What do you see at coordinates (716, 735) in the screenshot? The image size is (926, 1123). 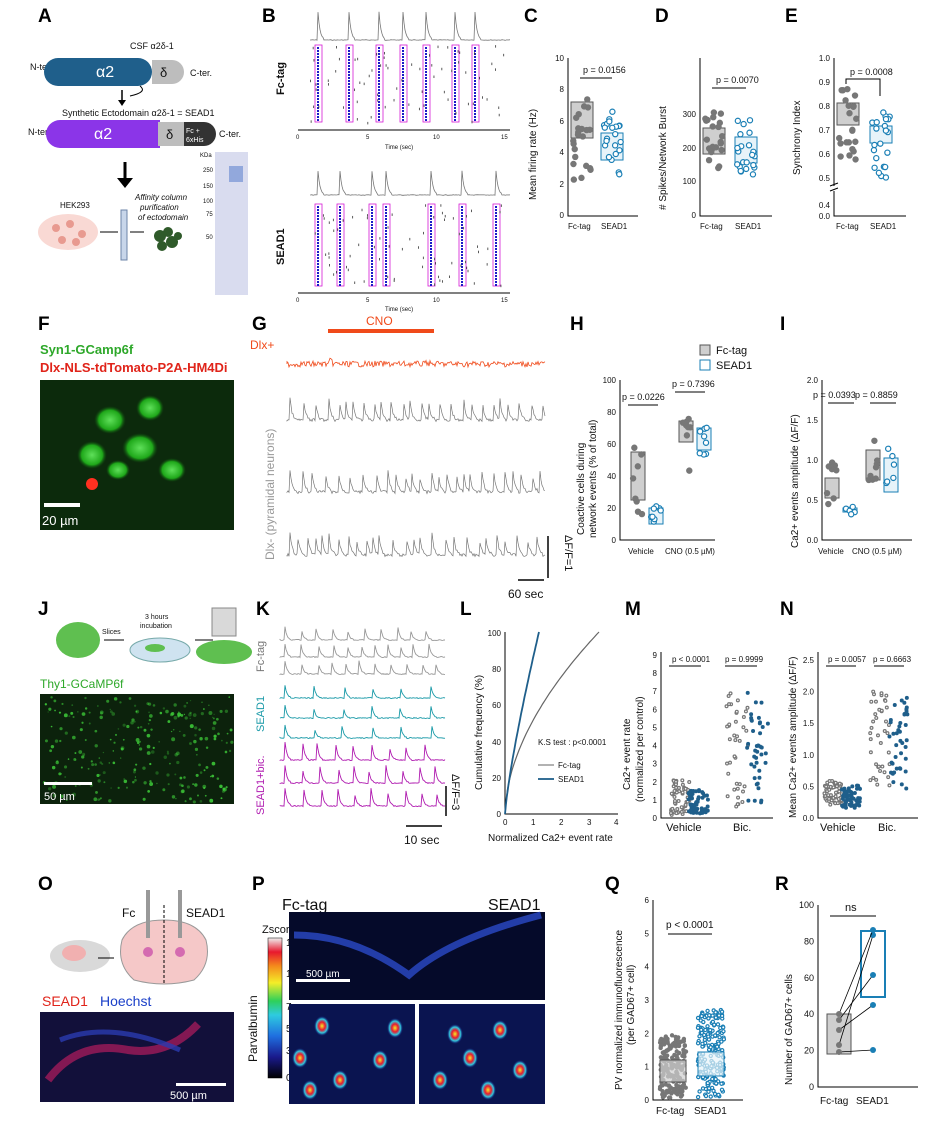 I see `m-axes` at bounding box center [716, 735].